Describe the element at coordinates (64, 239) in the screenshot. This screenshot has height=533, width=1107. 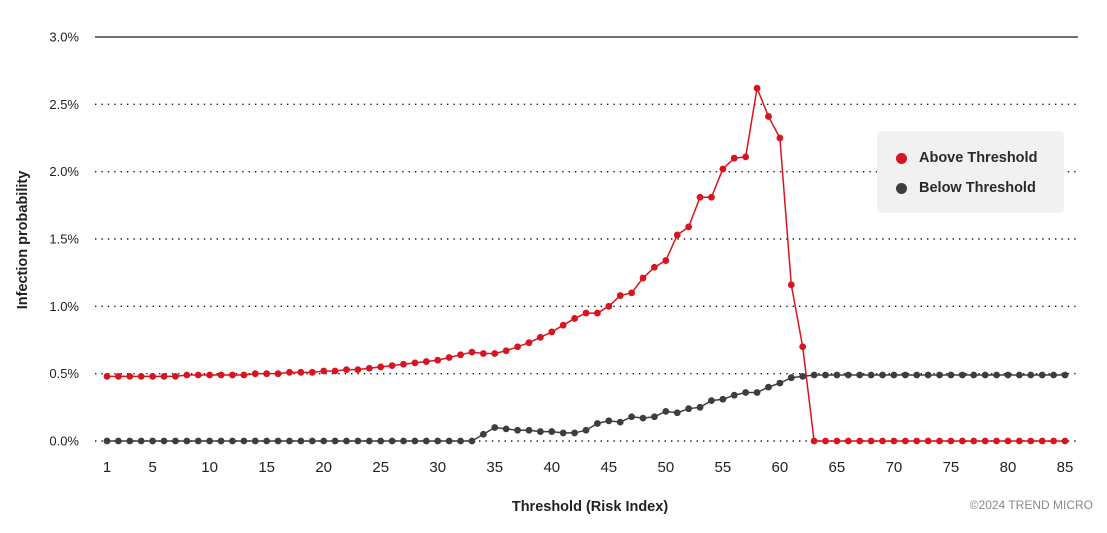
I see `y-tick-labels: 0.0% 0.5% 1.0% 1.5% 2.0% 2.5% 3.0%` at that location.